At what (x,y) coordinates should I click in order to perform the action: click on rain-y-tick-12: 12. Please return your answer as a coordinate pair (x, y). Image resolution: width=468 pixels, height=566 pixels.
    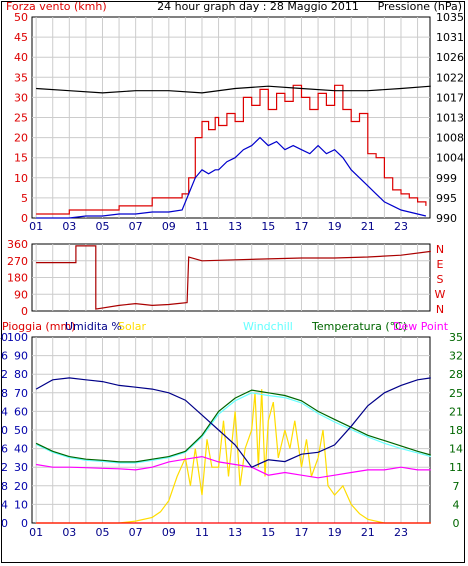
    Looking at the image, I should click on (4, 467).